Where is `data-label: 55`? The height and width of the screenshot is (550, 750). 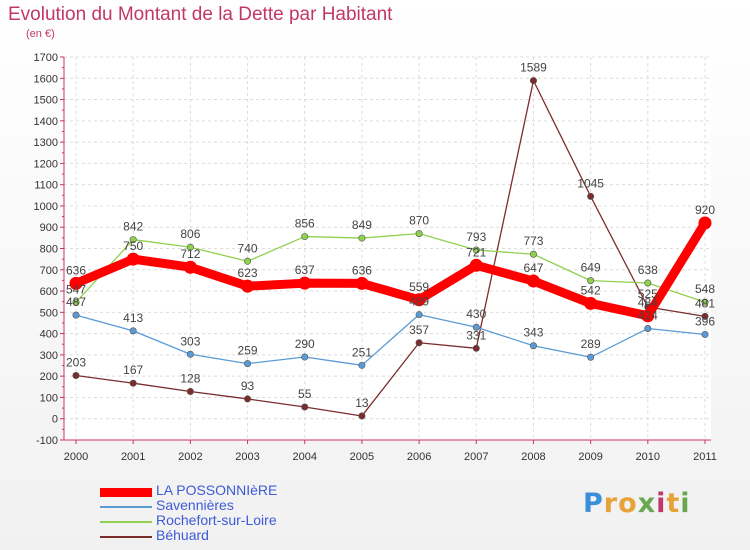
data-label: 55 is located at coordinates (305, 394).